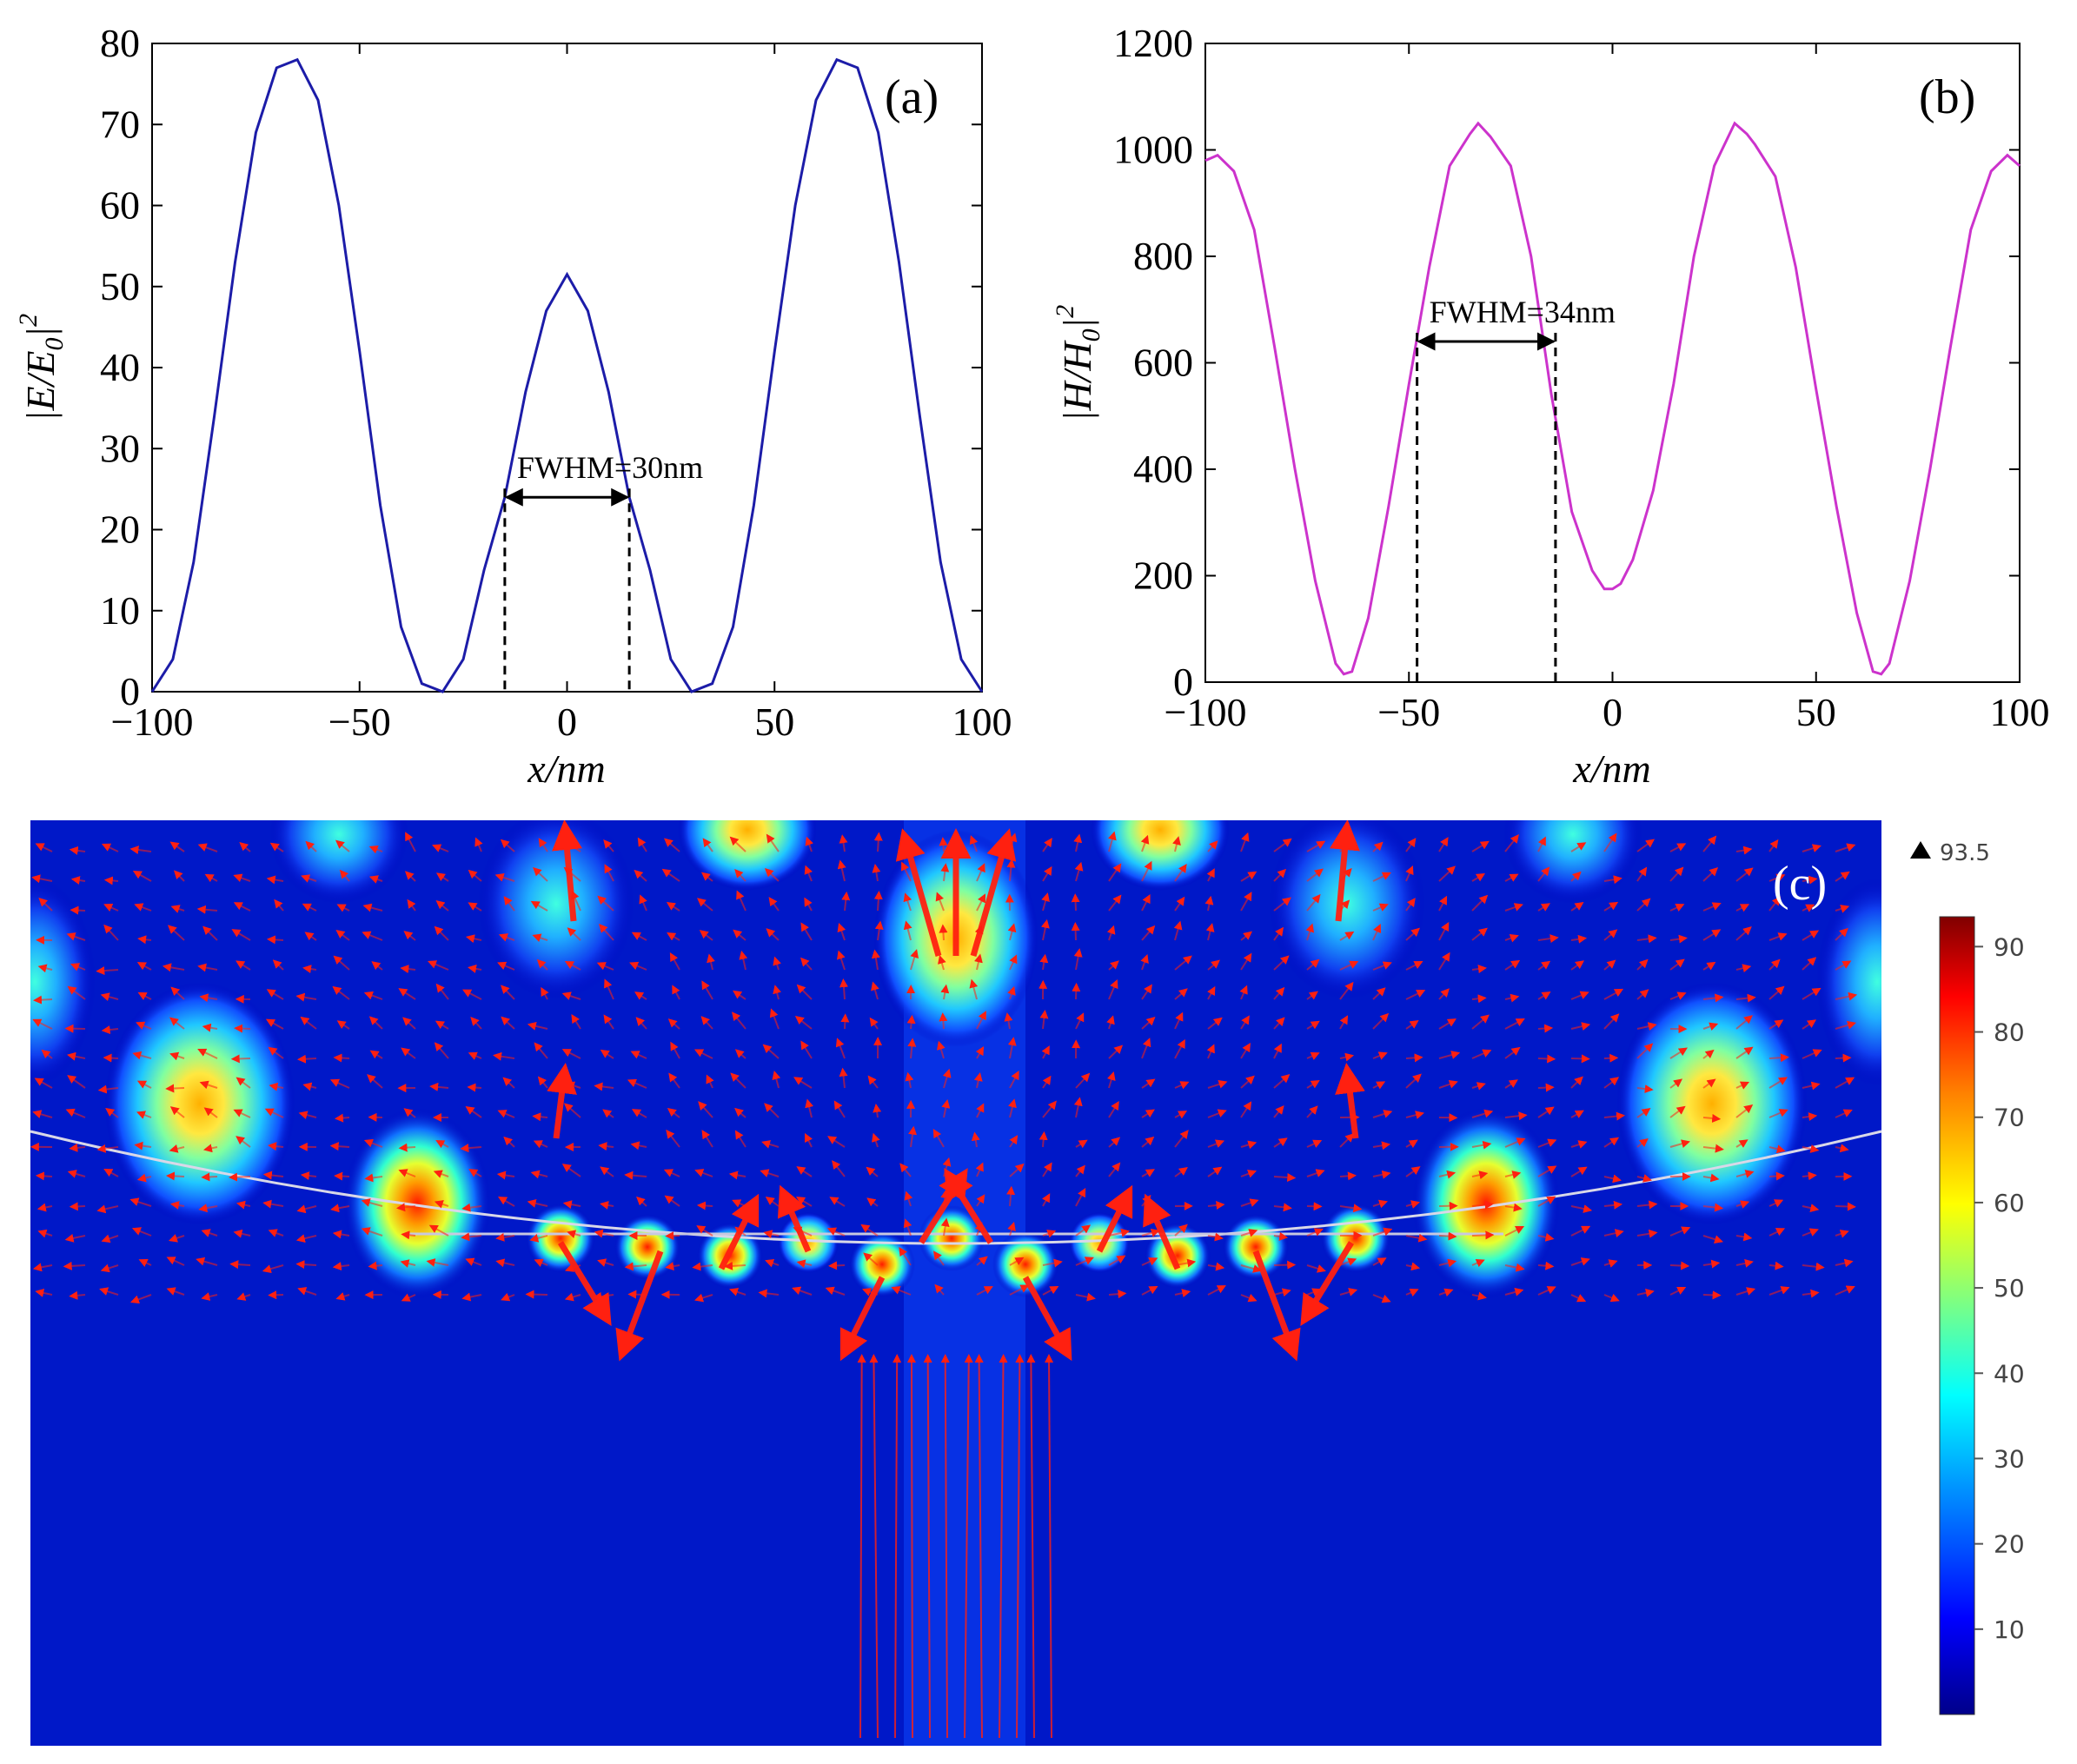 This screenshot has width=2077, height=1764. What do you see at coordinates (1920, 850) in the screenshot?
I see `colorbar-max-marker-icon` at bounding box center [1920, 850].